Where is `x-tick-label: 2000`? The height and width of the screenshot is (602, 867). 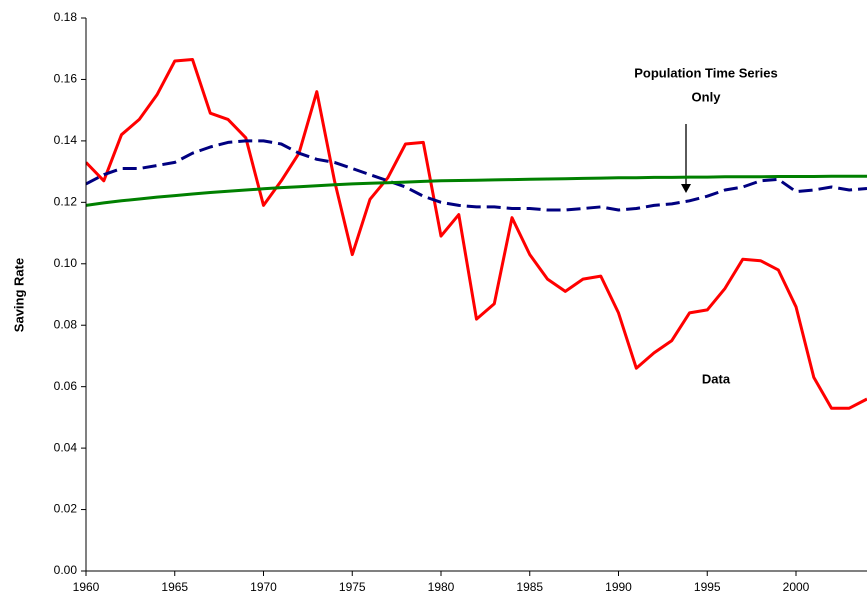
x-tick-label: 2000 is located at coordinates (796, 587).